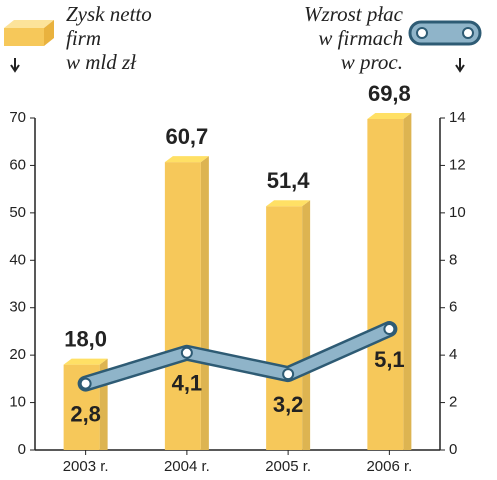 The height and width of the screenshot is (480, 497). I want to click on y-tick-label: 10, so click(17, 402).